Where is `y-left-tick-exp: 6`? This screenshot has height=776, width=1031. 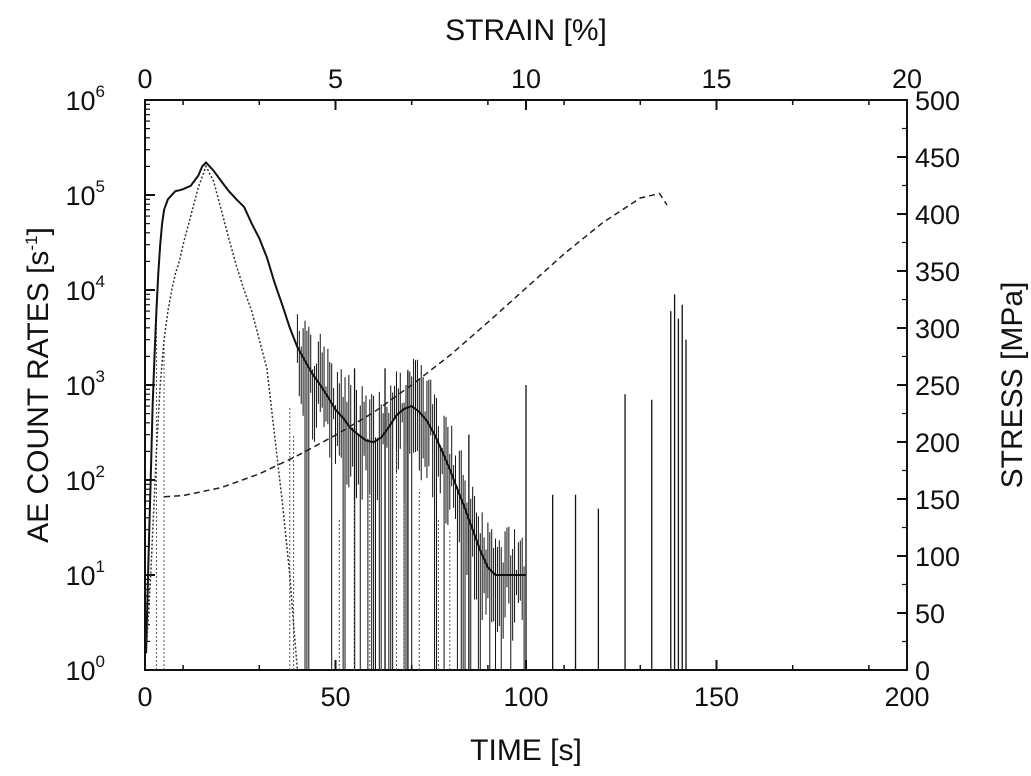
y-left-tick-exp: 6 is located at coordinates (100, 91).